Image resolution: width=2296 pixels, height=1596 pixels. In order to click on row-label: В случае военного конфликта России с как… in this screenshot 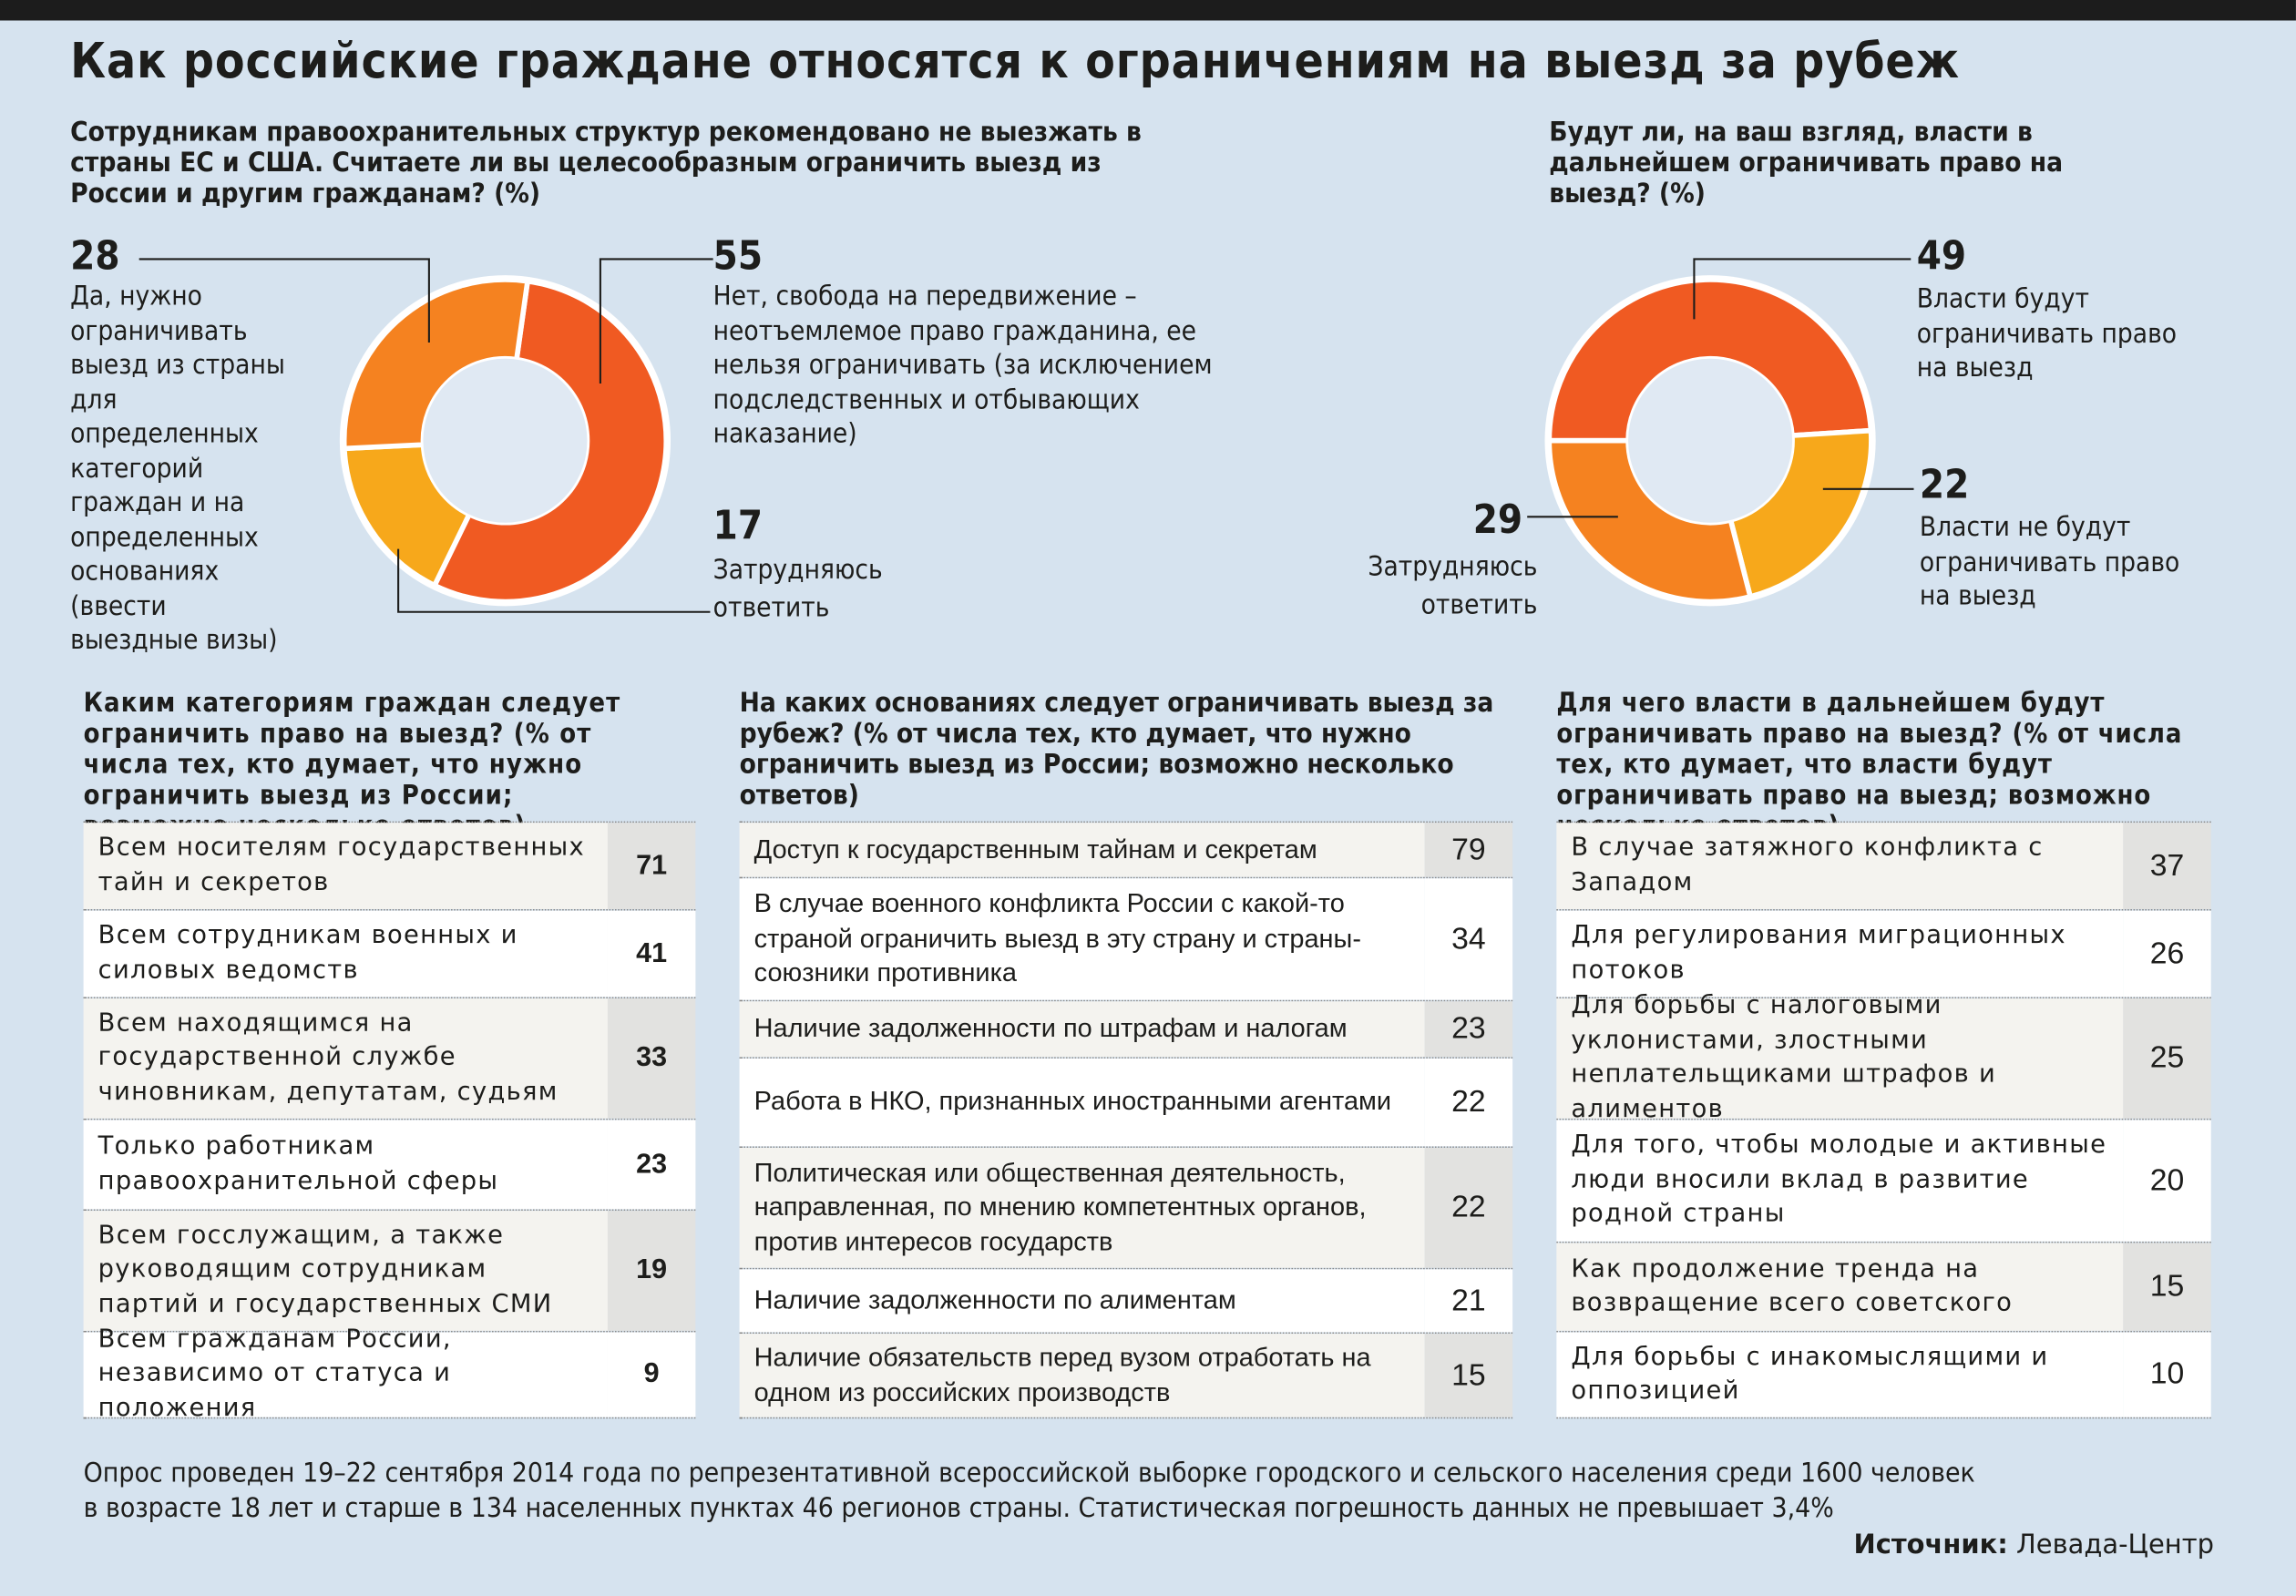, I will do `click(1082, 939)`.